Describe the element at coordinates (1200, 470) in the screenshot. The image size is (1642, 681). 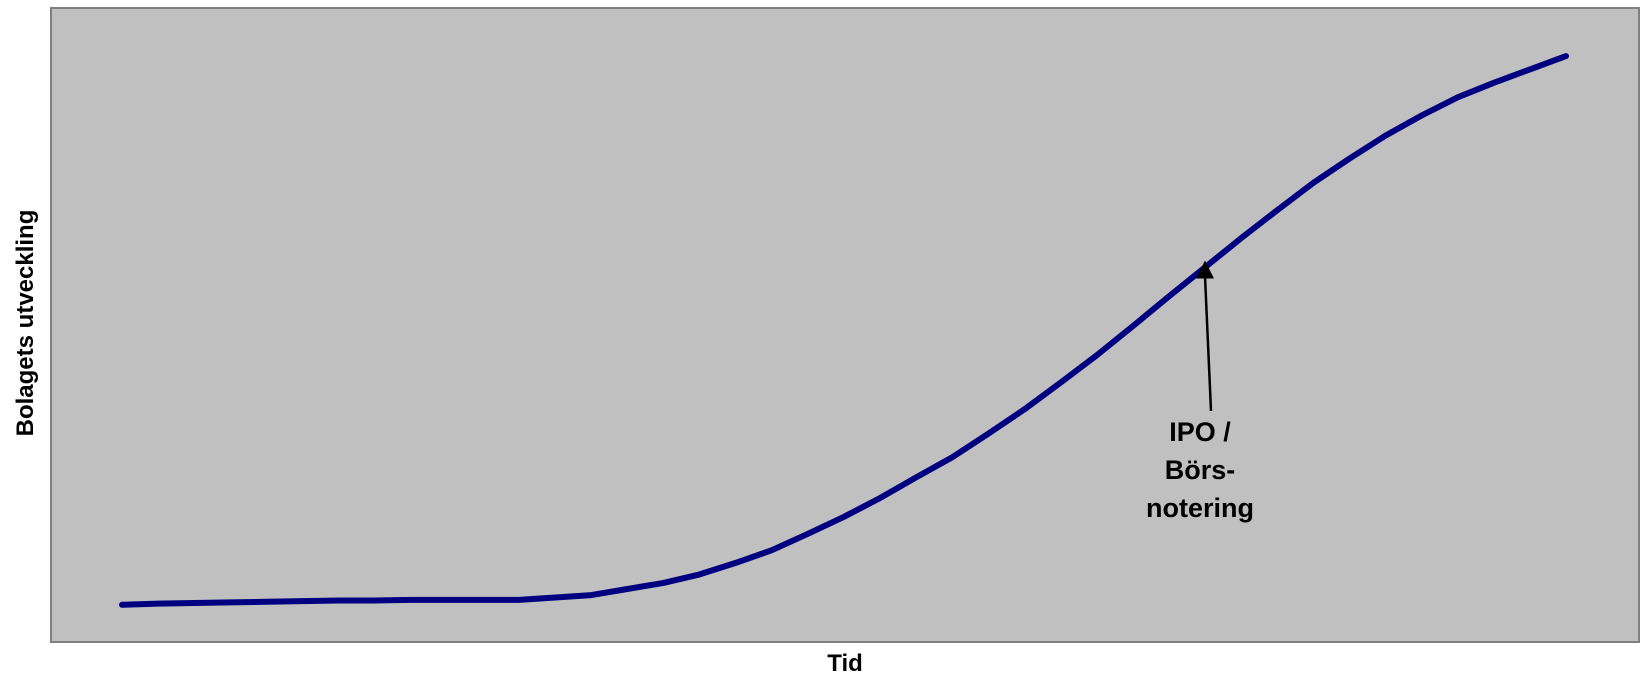
I see `annotation-label-line: Börs-` at that location.